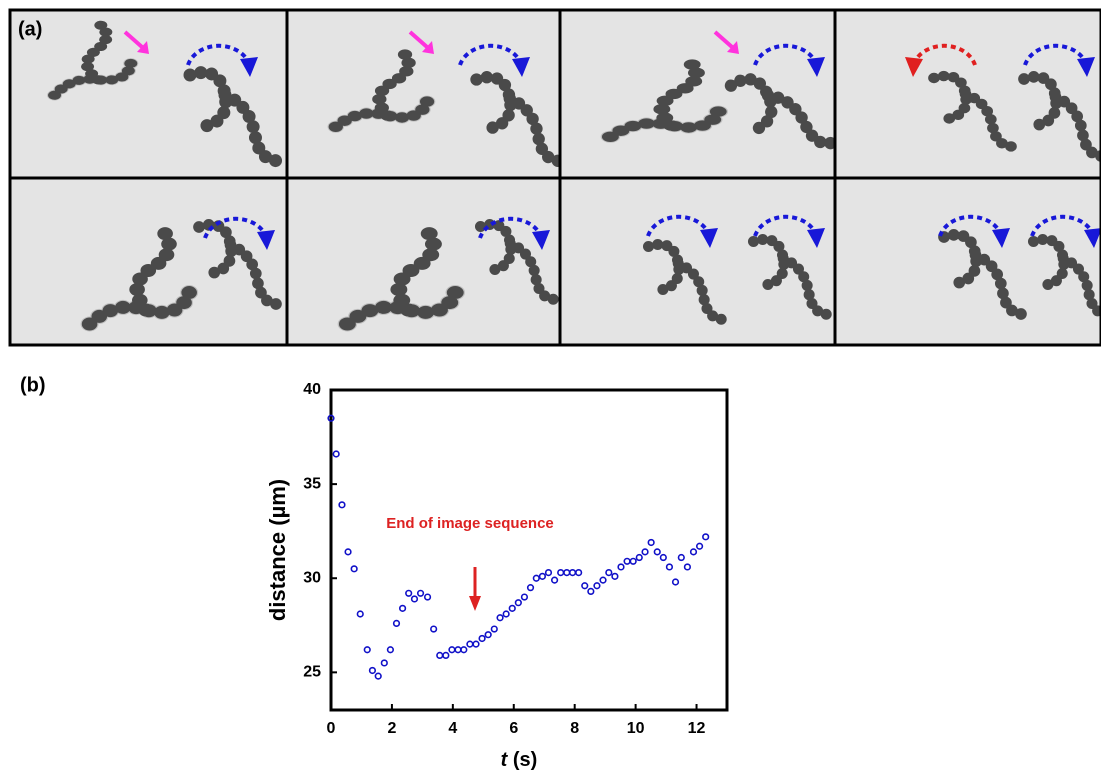  Describe the element at coordinates (277, 550) in the screenshot. I see `y-axis-label: distance (µm)` at that location.